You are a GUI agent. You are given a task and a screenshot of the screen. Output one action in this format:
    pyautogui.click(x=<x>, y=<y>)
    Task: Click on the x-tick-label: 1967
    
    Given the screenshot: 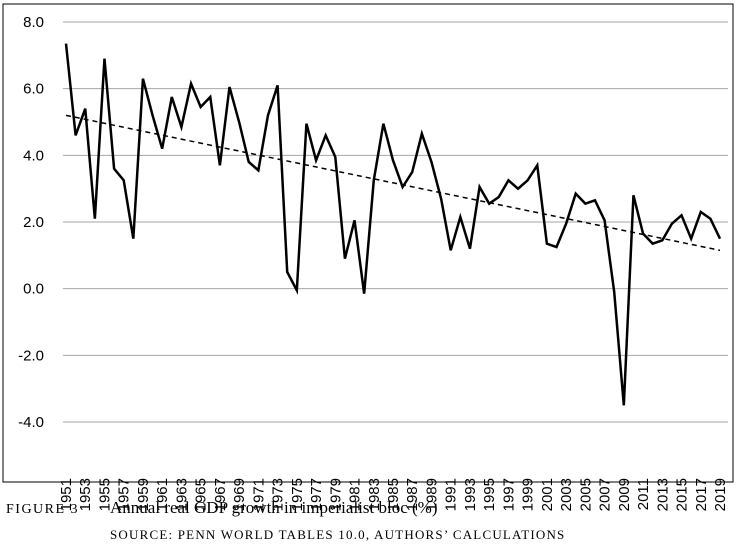 What is the action you would take?
    pyautogui.click(x=220, y=494)
    